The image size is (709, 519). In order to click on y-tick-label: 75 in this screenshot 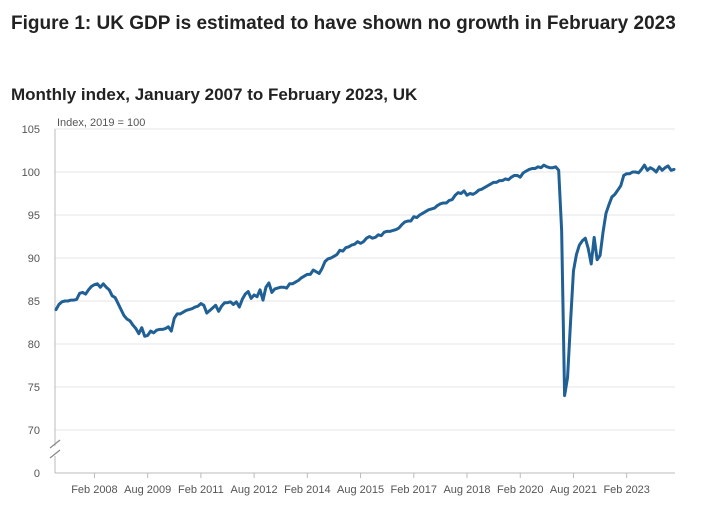, I will do `click(34, 388)`.